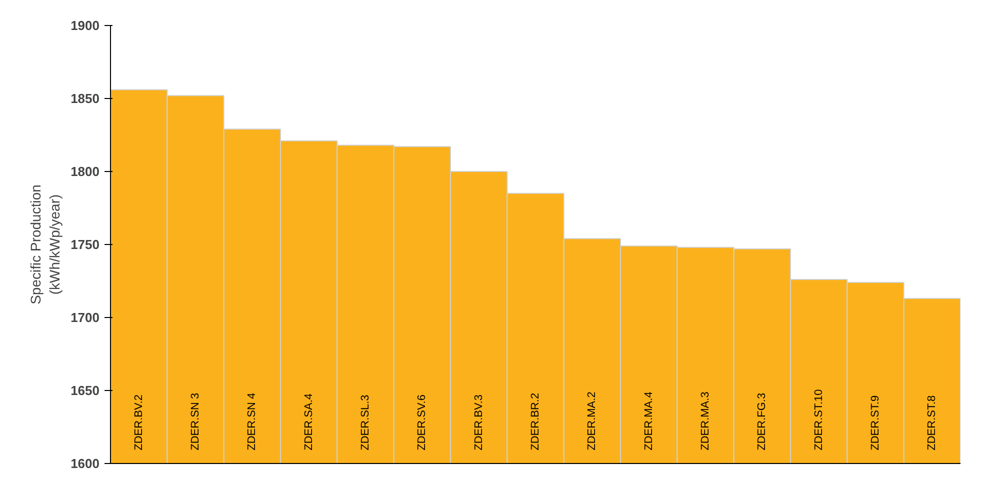 This screenshot has height=483, width=987. I want to click on x-tick-label: ZDER.SV.6, so click(422, 422).